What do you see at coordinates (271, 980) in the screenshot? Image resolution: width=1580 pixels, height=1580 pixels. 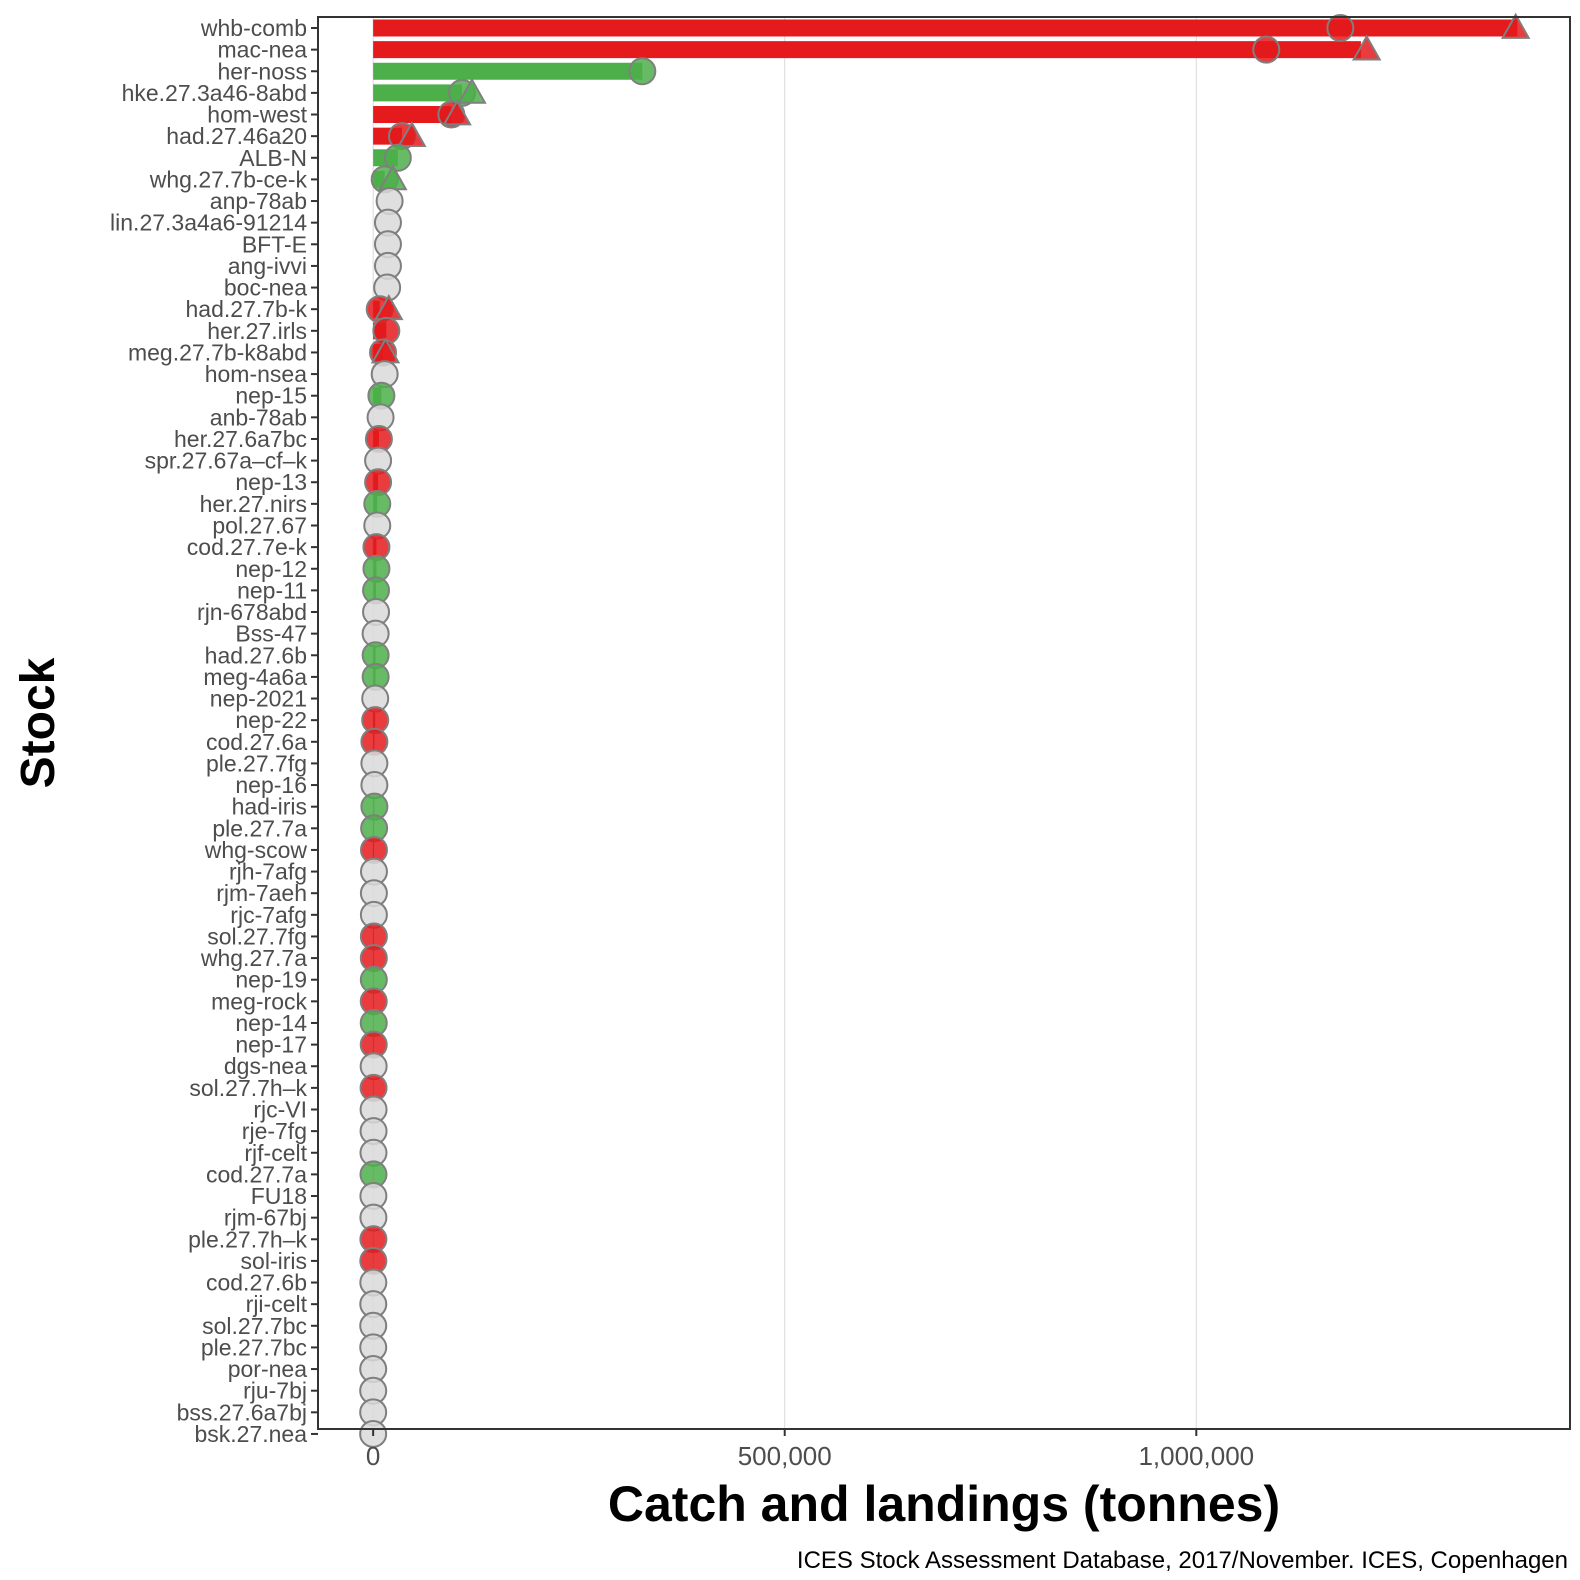 I see `y-tick-label: nep-19` at bounding box center [271, 980].